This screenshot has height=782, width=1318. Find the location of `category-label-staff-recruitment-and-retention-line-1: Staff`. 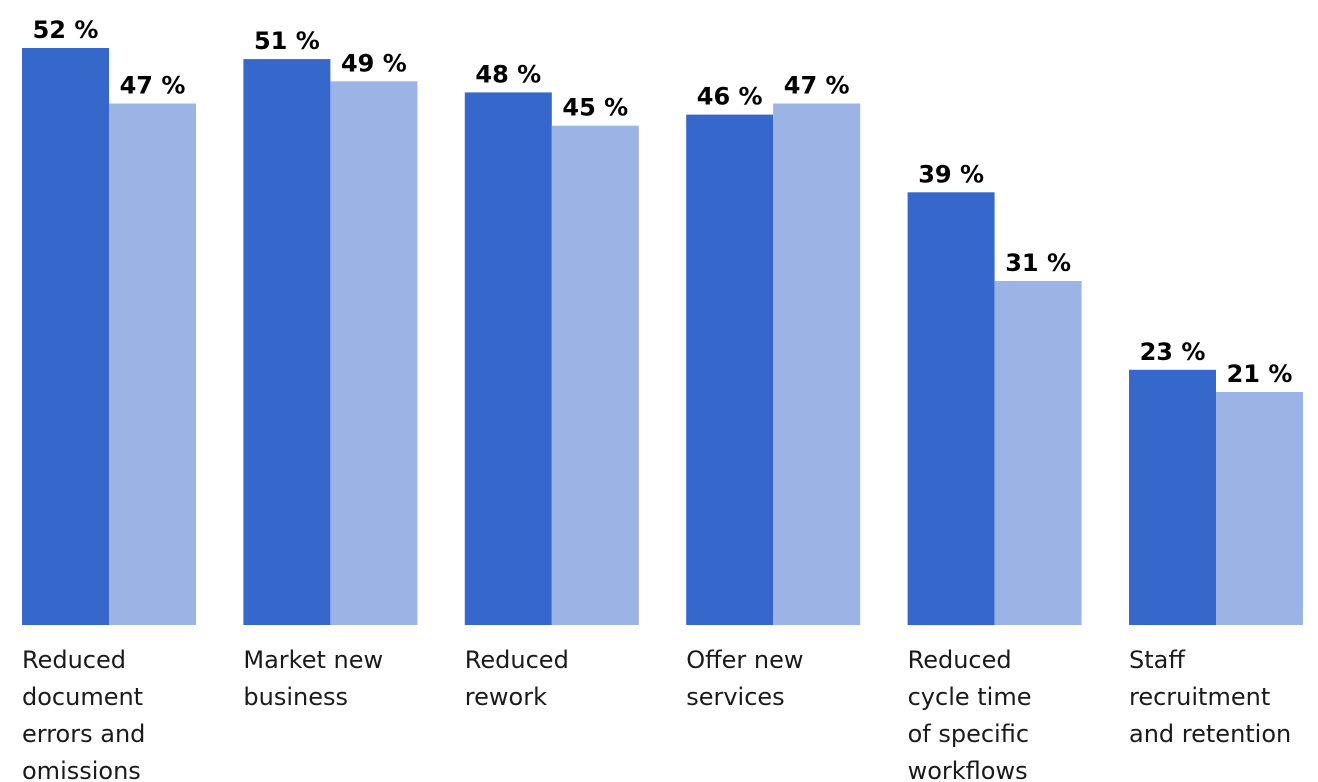

category-label-staff-recruitment-and-retention-line-1: Staff is located at coordinates (1157, 660).